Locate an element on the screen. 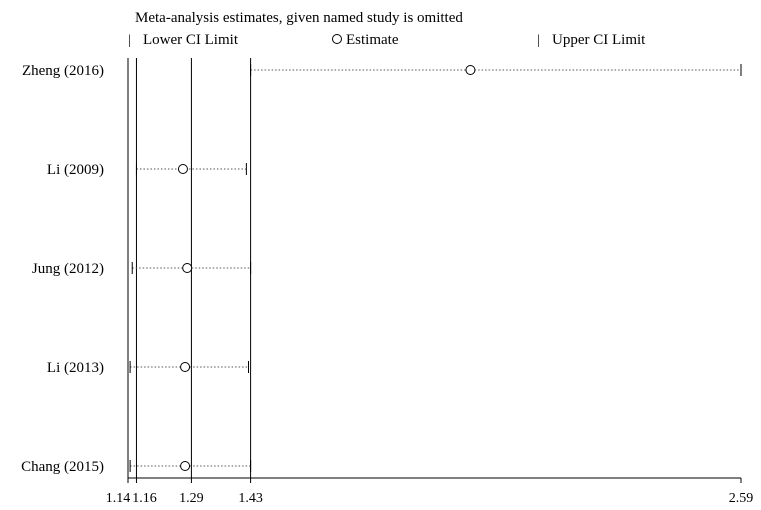 Image resolution: width=761 pixels, height=510 pixels. legend-label: Upper CI Limit is located at coordinates (599, 40).